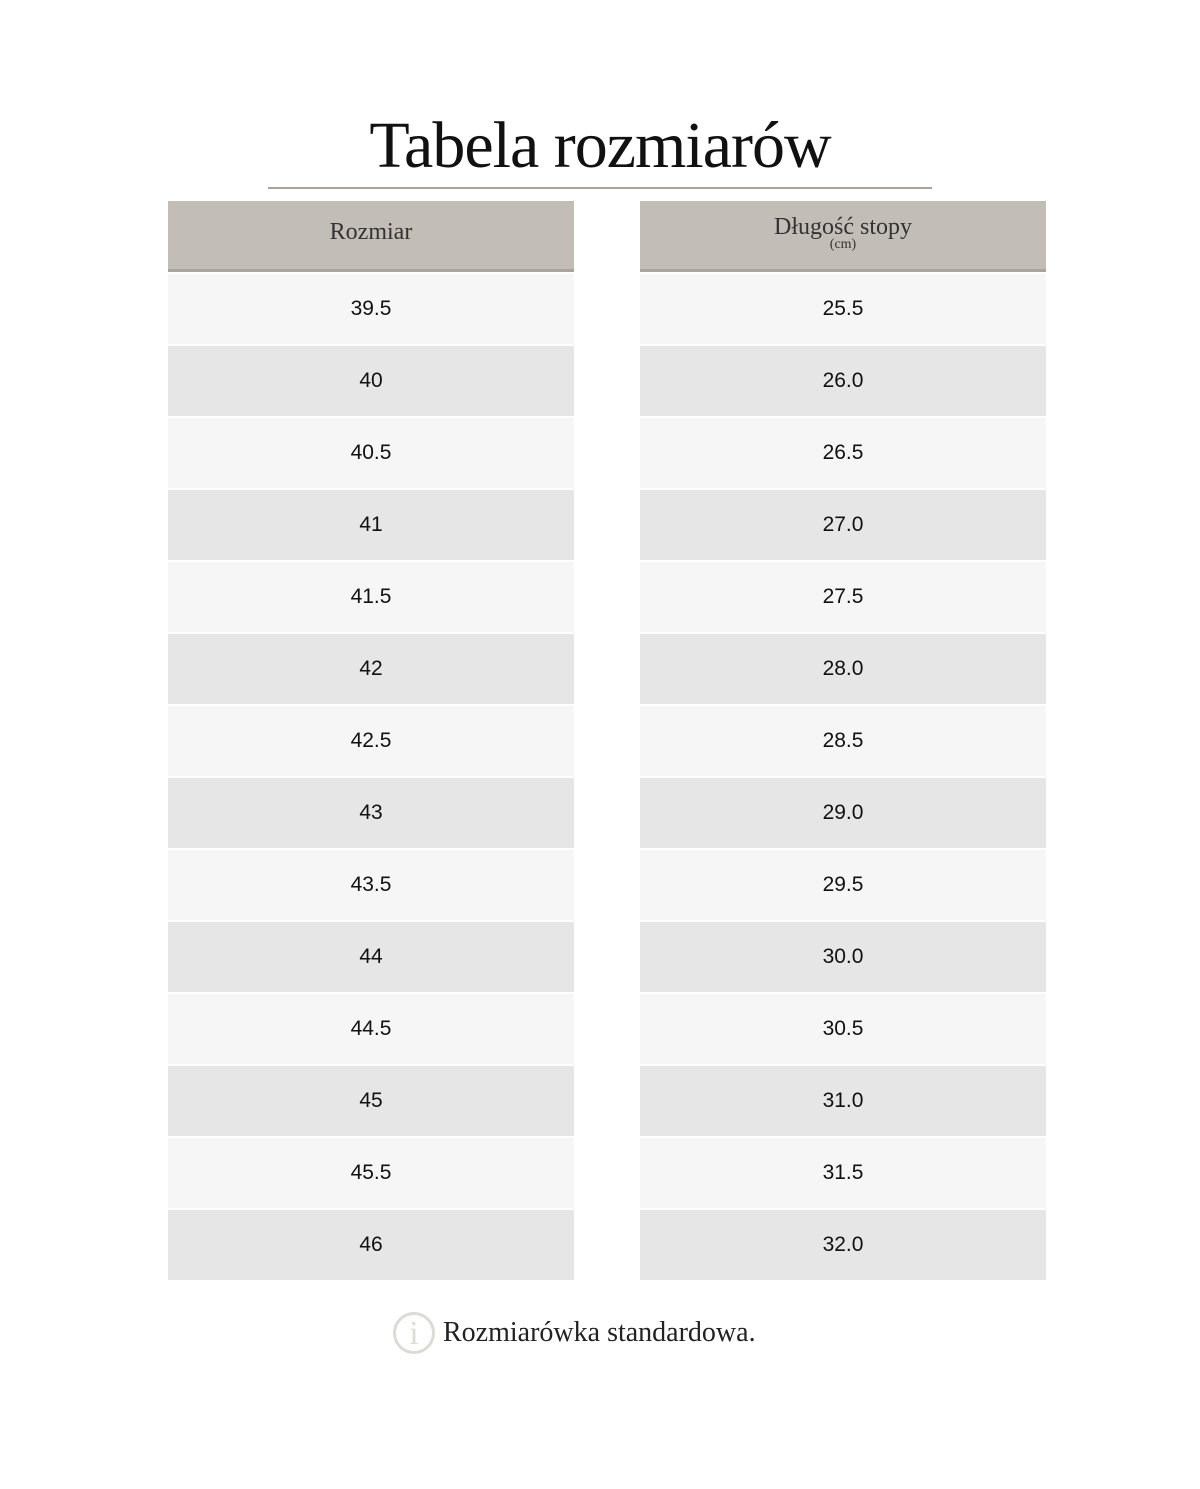 The image size is (1200, 1489). What do you see at coordinates (843, 524) in the screenshot?
I see `foot-length-cell: 27.0` at bounding box center [843, 524].